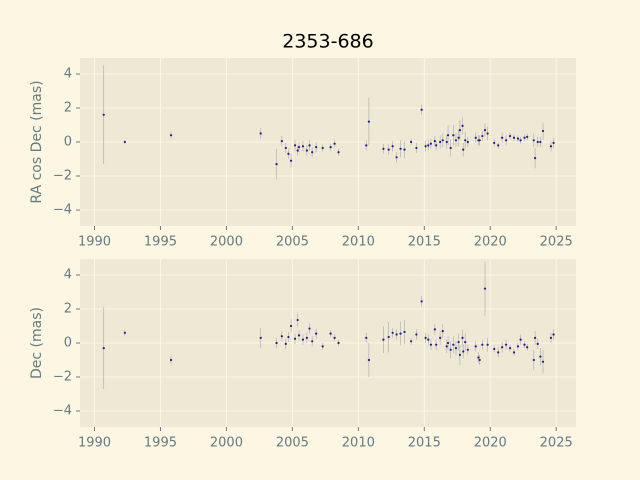 This screenshot has height=480, width=640. I want to click on y-tick-label: 0, so click(68, 142).